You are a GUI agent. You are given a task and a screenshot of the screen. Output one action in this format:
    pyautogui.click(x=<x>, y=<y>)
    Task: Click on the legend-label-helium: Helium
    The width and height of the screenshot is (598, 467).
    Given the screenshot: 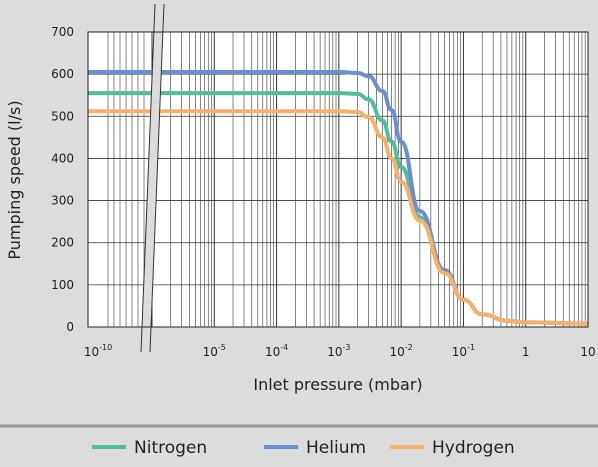 What is the action you would take?
    pyautogui.click(x=336, y=448)
    